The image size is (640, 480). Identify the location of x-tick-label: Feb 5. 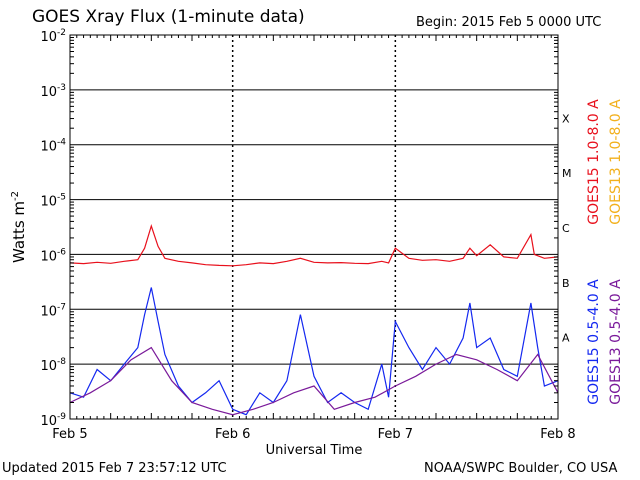
(69, 434).